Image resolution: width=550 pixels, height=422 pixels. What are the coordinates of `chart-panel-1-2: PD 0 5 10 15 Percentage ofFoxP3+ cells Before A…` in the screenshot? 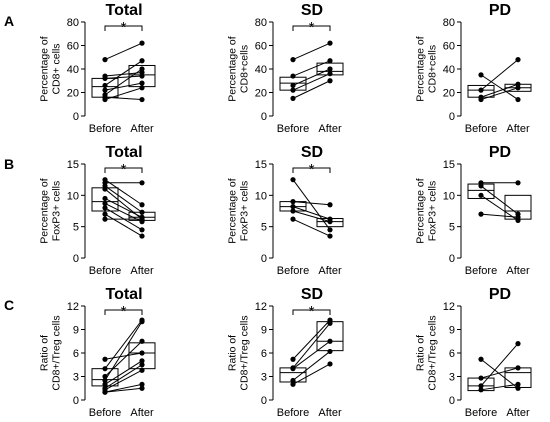 It's located at (473, 210).